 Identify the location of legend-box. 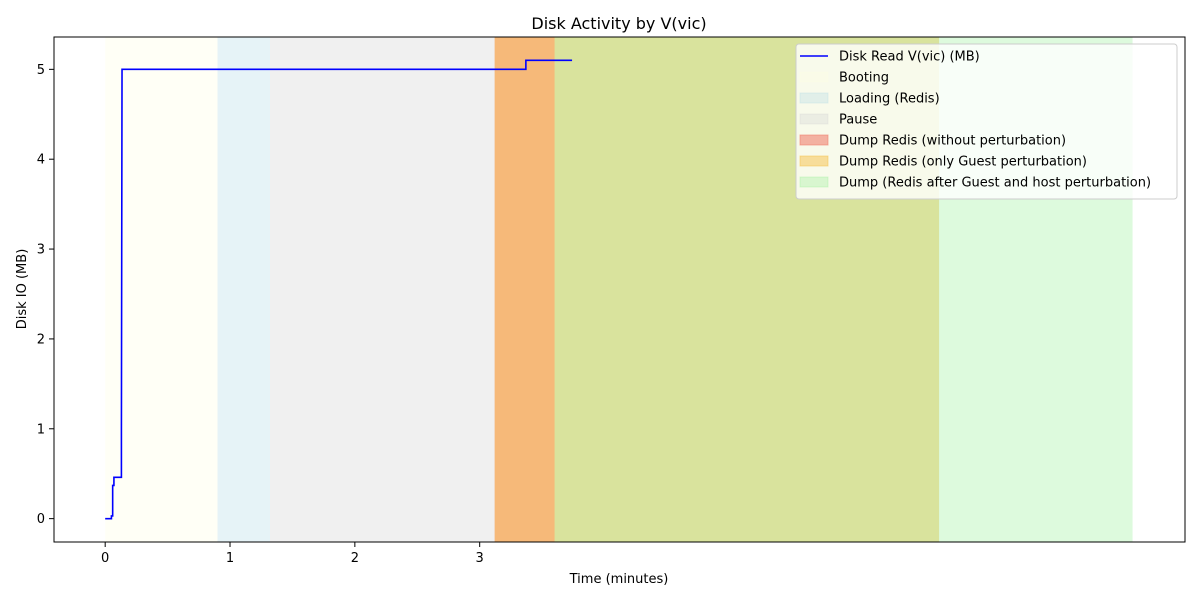
(986, 121).